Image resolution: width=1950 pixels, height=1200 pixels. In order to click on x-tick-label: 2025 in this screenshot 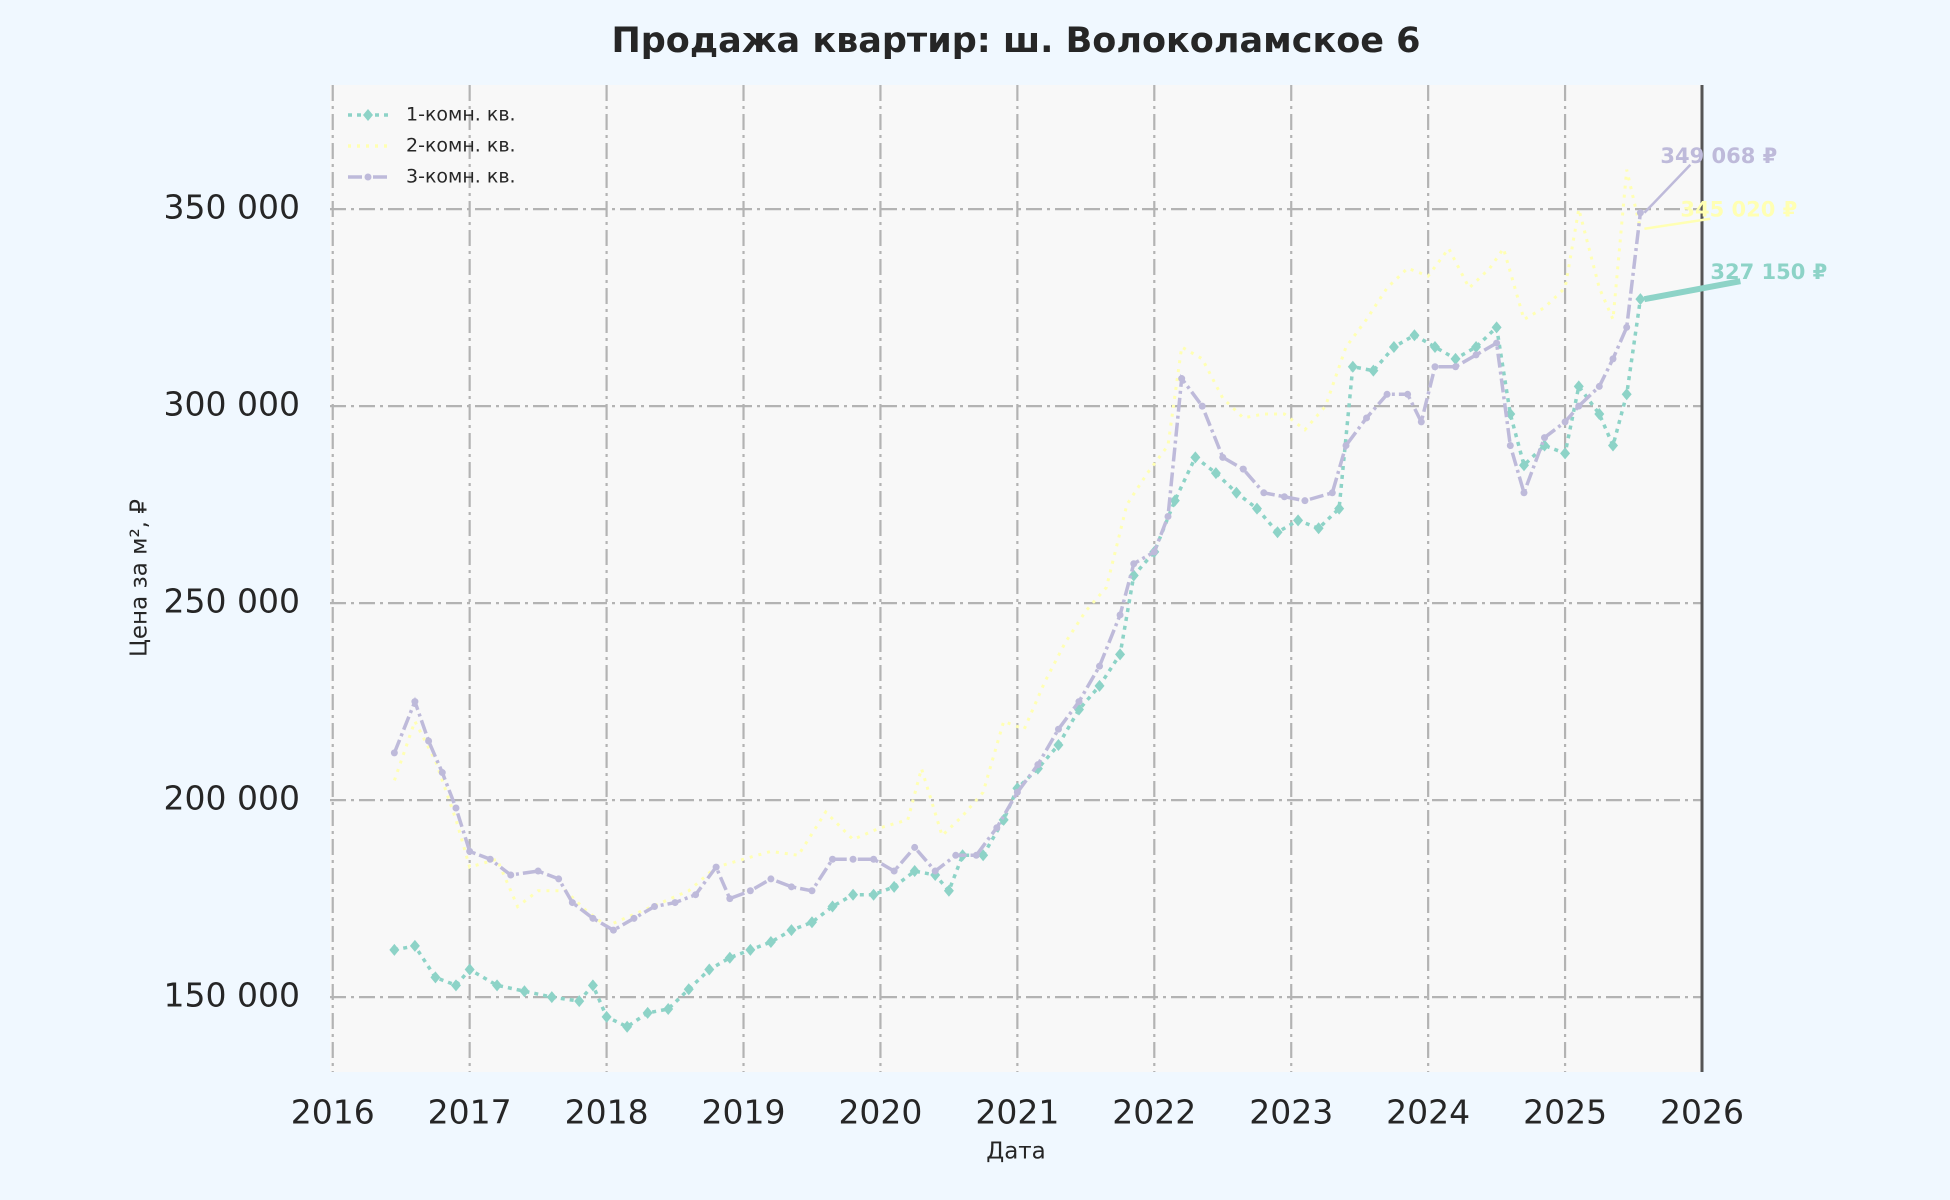, I will do `click(1565, 1112)`.